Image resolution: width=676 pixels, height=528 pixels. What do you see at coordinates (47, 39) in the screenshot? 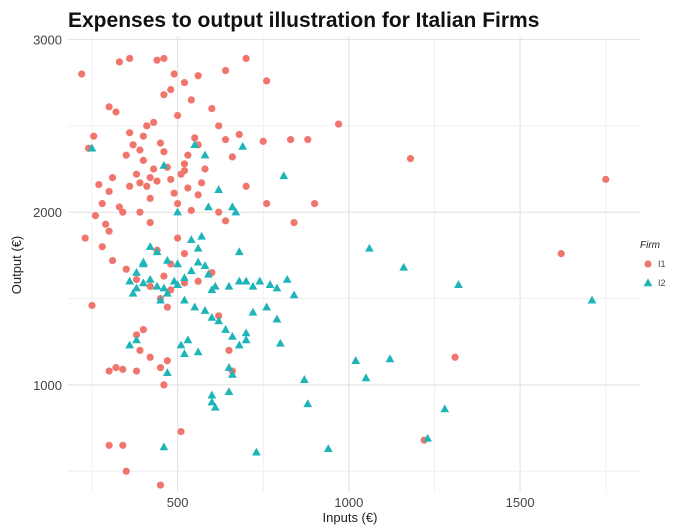
I see `y-tick-label: 3000` at bounding box center [47, 39].